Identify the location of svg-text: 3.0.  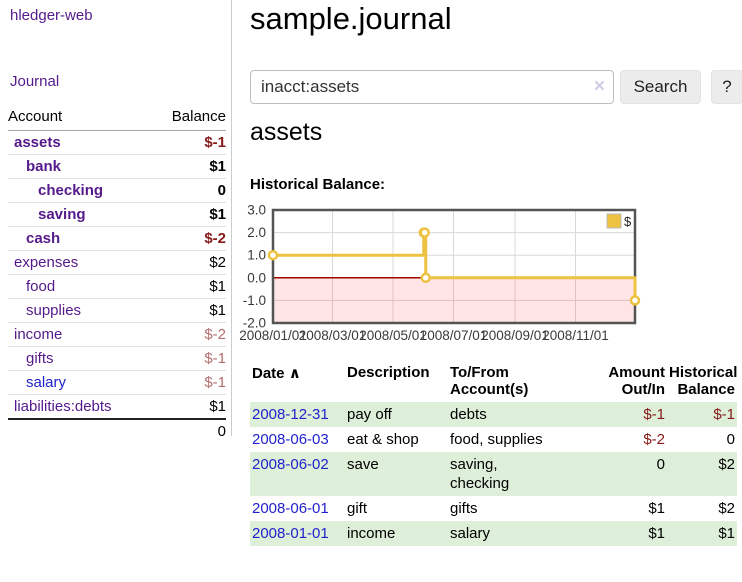
(256, 210).